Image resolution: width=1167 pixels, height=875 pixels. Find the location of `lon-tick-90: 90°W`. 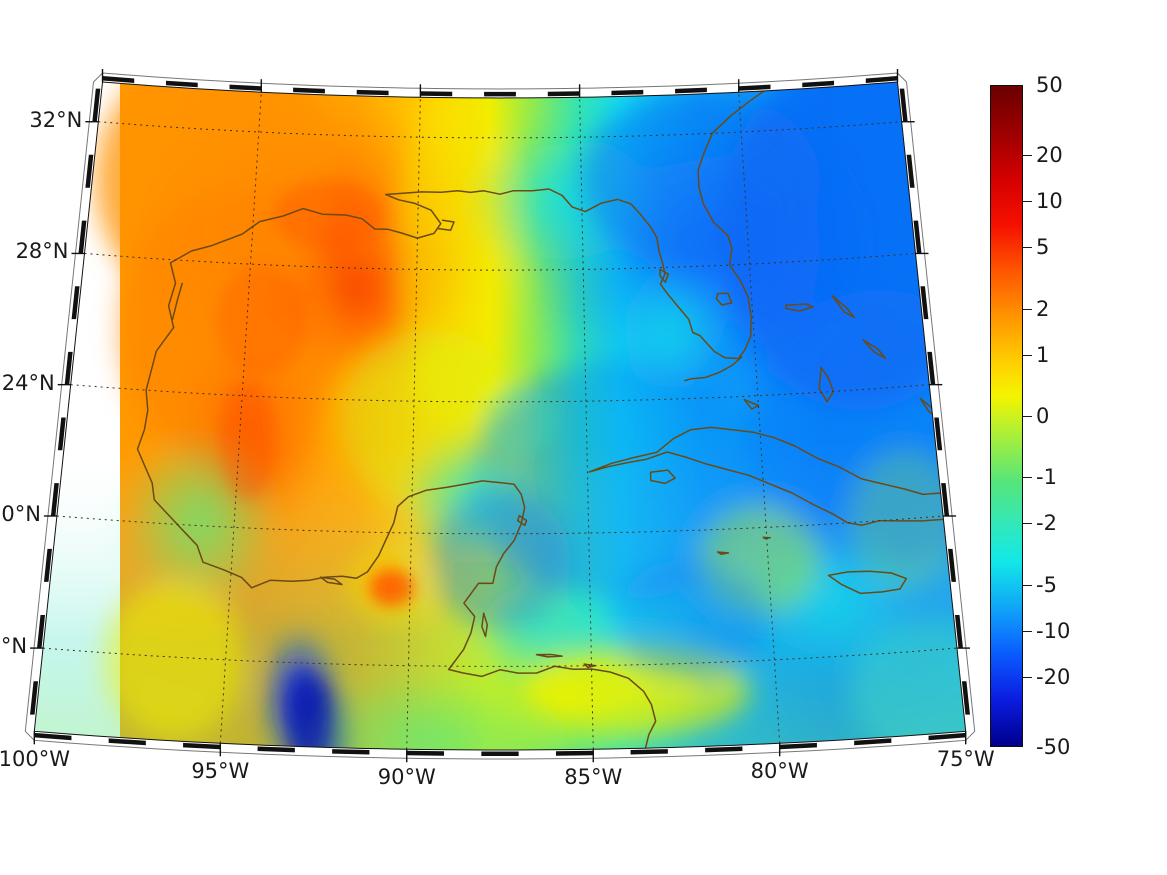

lon-tick-90: 90°W is located at coordinates (406, 777).